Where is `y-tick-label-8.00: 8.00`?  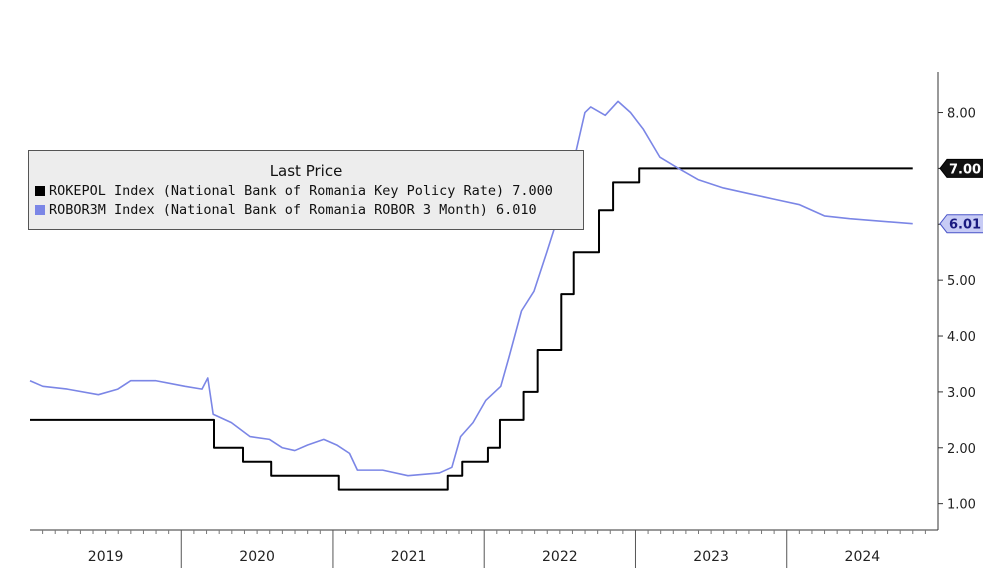
y-tick-label-8.00: 8.00 is located at coordinates (961, 114).